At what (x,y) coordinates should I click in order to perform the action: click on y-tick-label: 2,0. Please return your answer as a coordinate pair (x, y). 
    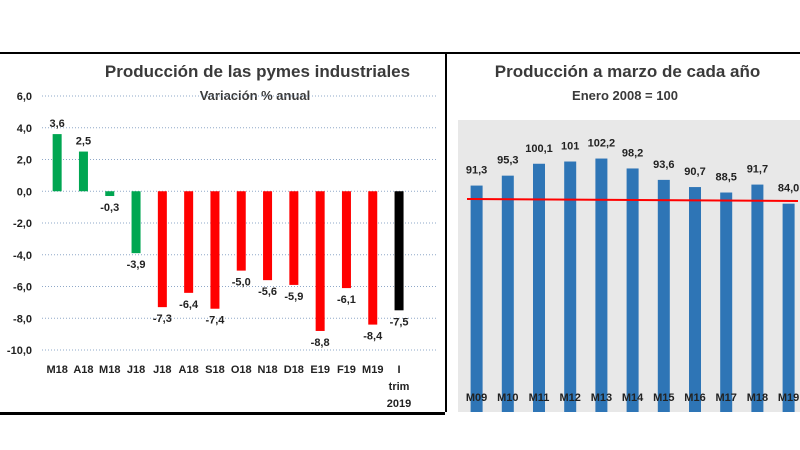
    Looking at the image, I should click on (24, 161).